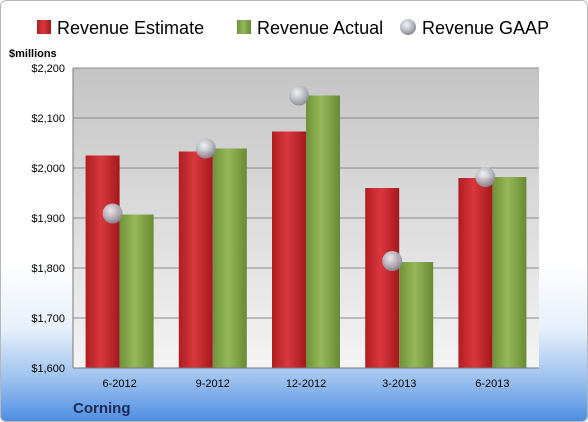 This screenshot has height=422, width=588. What do you see at coordinates (33, 54) in the screenshot?
I see `y-axis-units-label: $millions` at bounding box center [33, 54].